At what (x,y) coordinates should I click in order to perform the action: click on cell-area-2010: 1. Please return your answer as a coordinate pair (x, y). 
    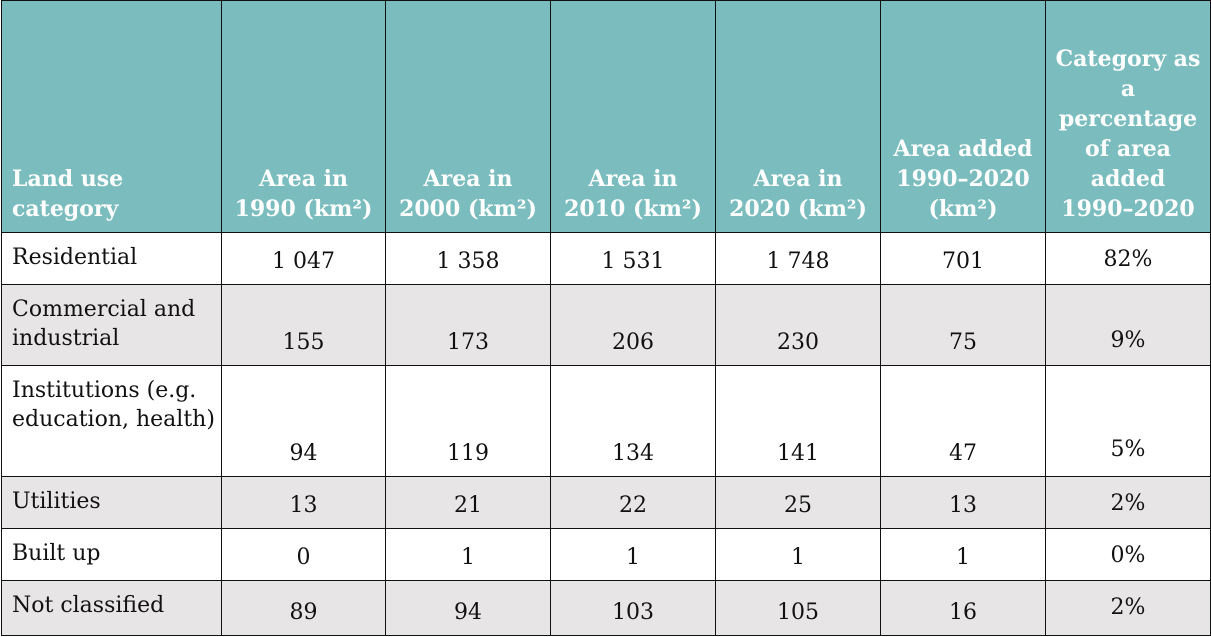
    Looking at the image, I should click on (633, 554).